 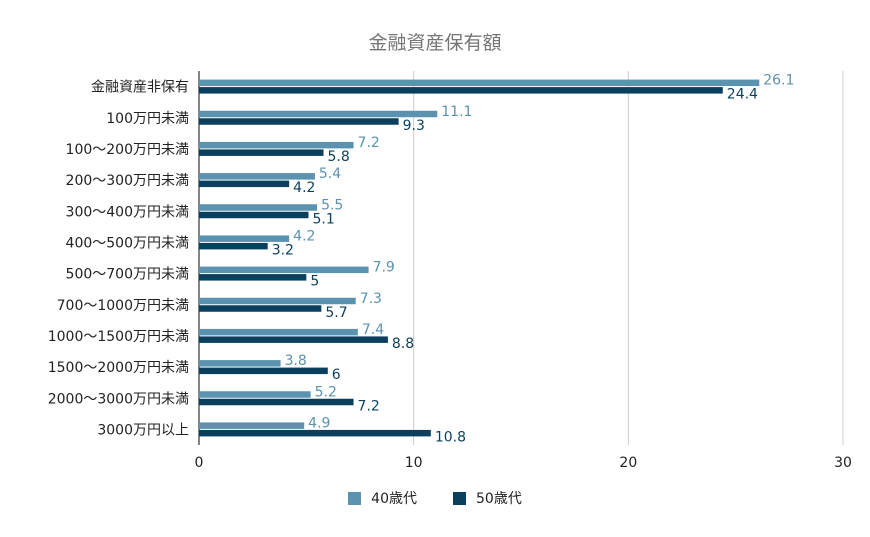 What do you see at coordinates (843, 463) in the screenshot?
I see `x-tick-label: 30` at bounding box center [843, 463].